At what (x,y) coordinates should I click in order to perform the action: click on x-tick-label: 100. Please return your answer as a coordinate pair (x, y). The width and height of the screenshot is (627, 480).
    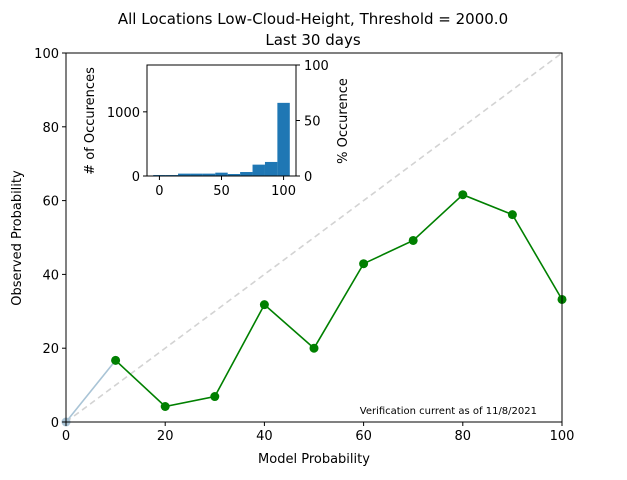
    Looking at the image, I should click on (562, 436).